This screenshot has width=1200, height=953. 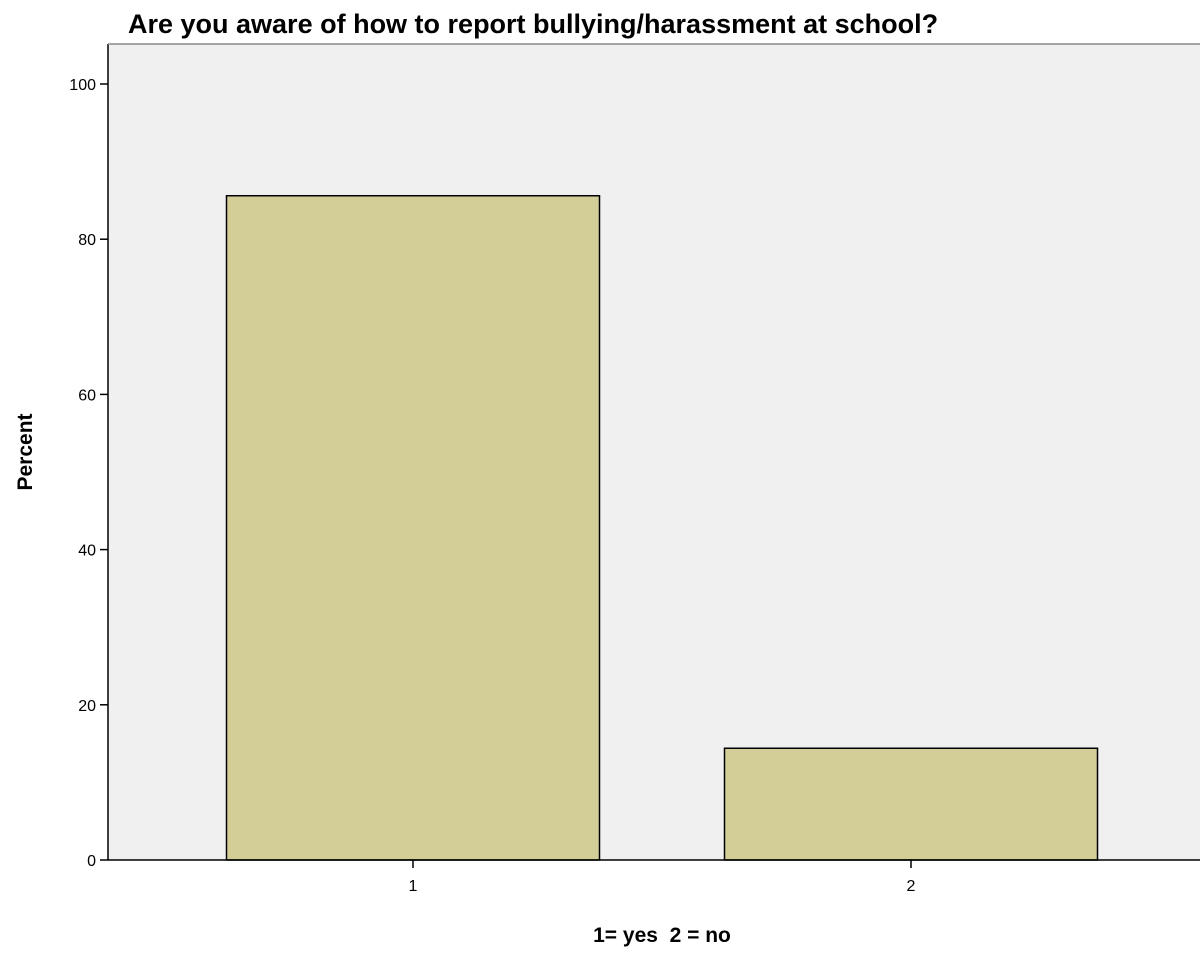 I want to click on y-axis-label: Percent, so click(x=25, y=451).